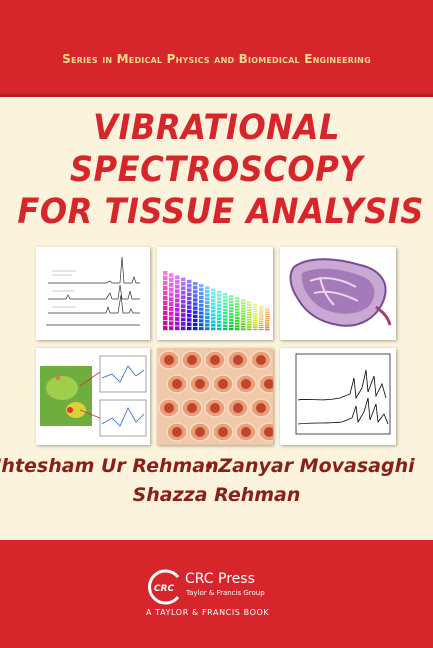 The height and width of the screenshot is (648, 433). What do you see at coordinates (220, 579) in the screenshot?
I see `publisher-name: CRC Press` at bounding box center [220, 579].